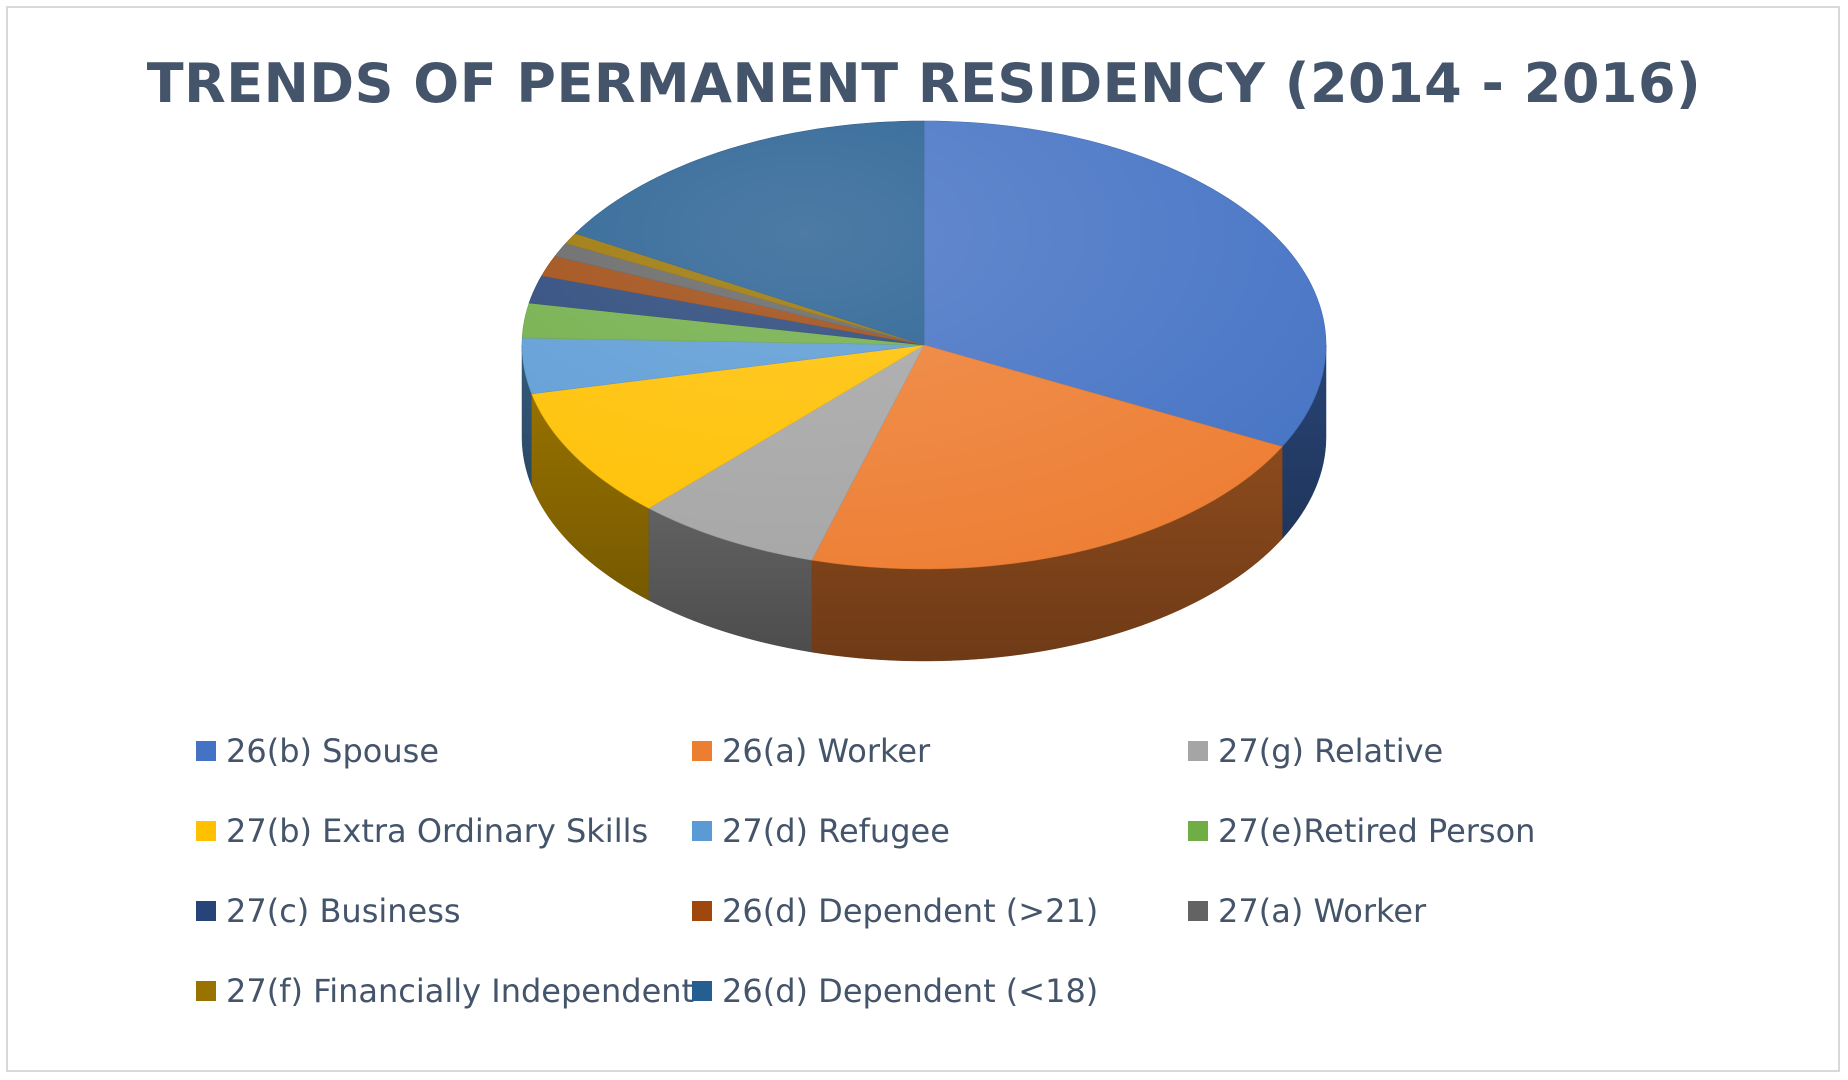 The height and width of the screenshot is (1080, 1848). I want to click on pie-side-shading-27-b-extra-ordinary-skills, so click(590, 497).